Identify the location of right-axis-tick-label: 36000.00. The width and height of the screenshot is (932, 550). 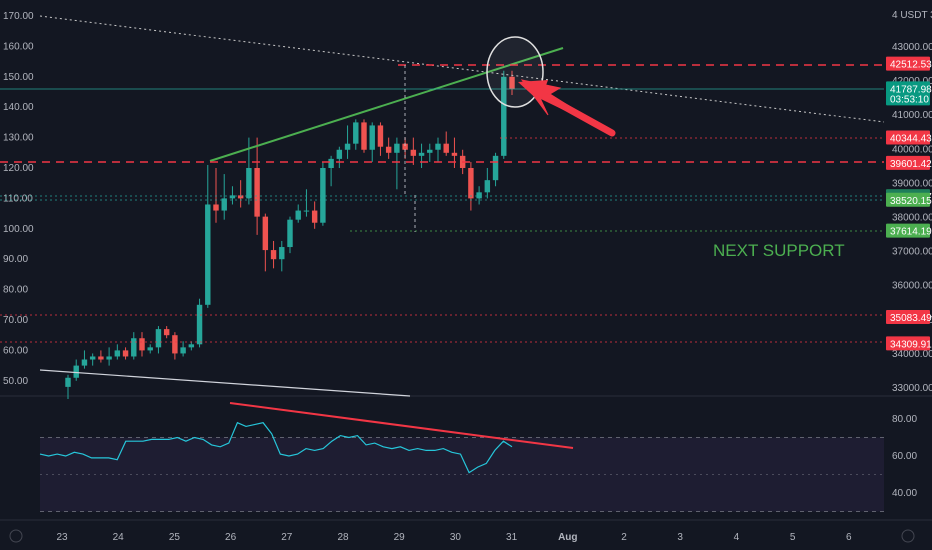
(912, 286).